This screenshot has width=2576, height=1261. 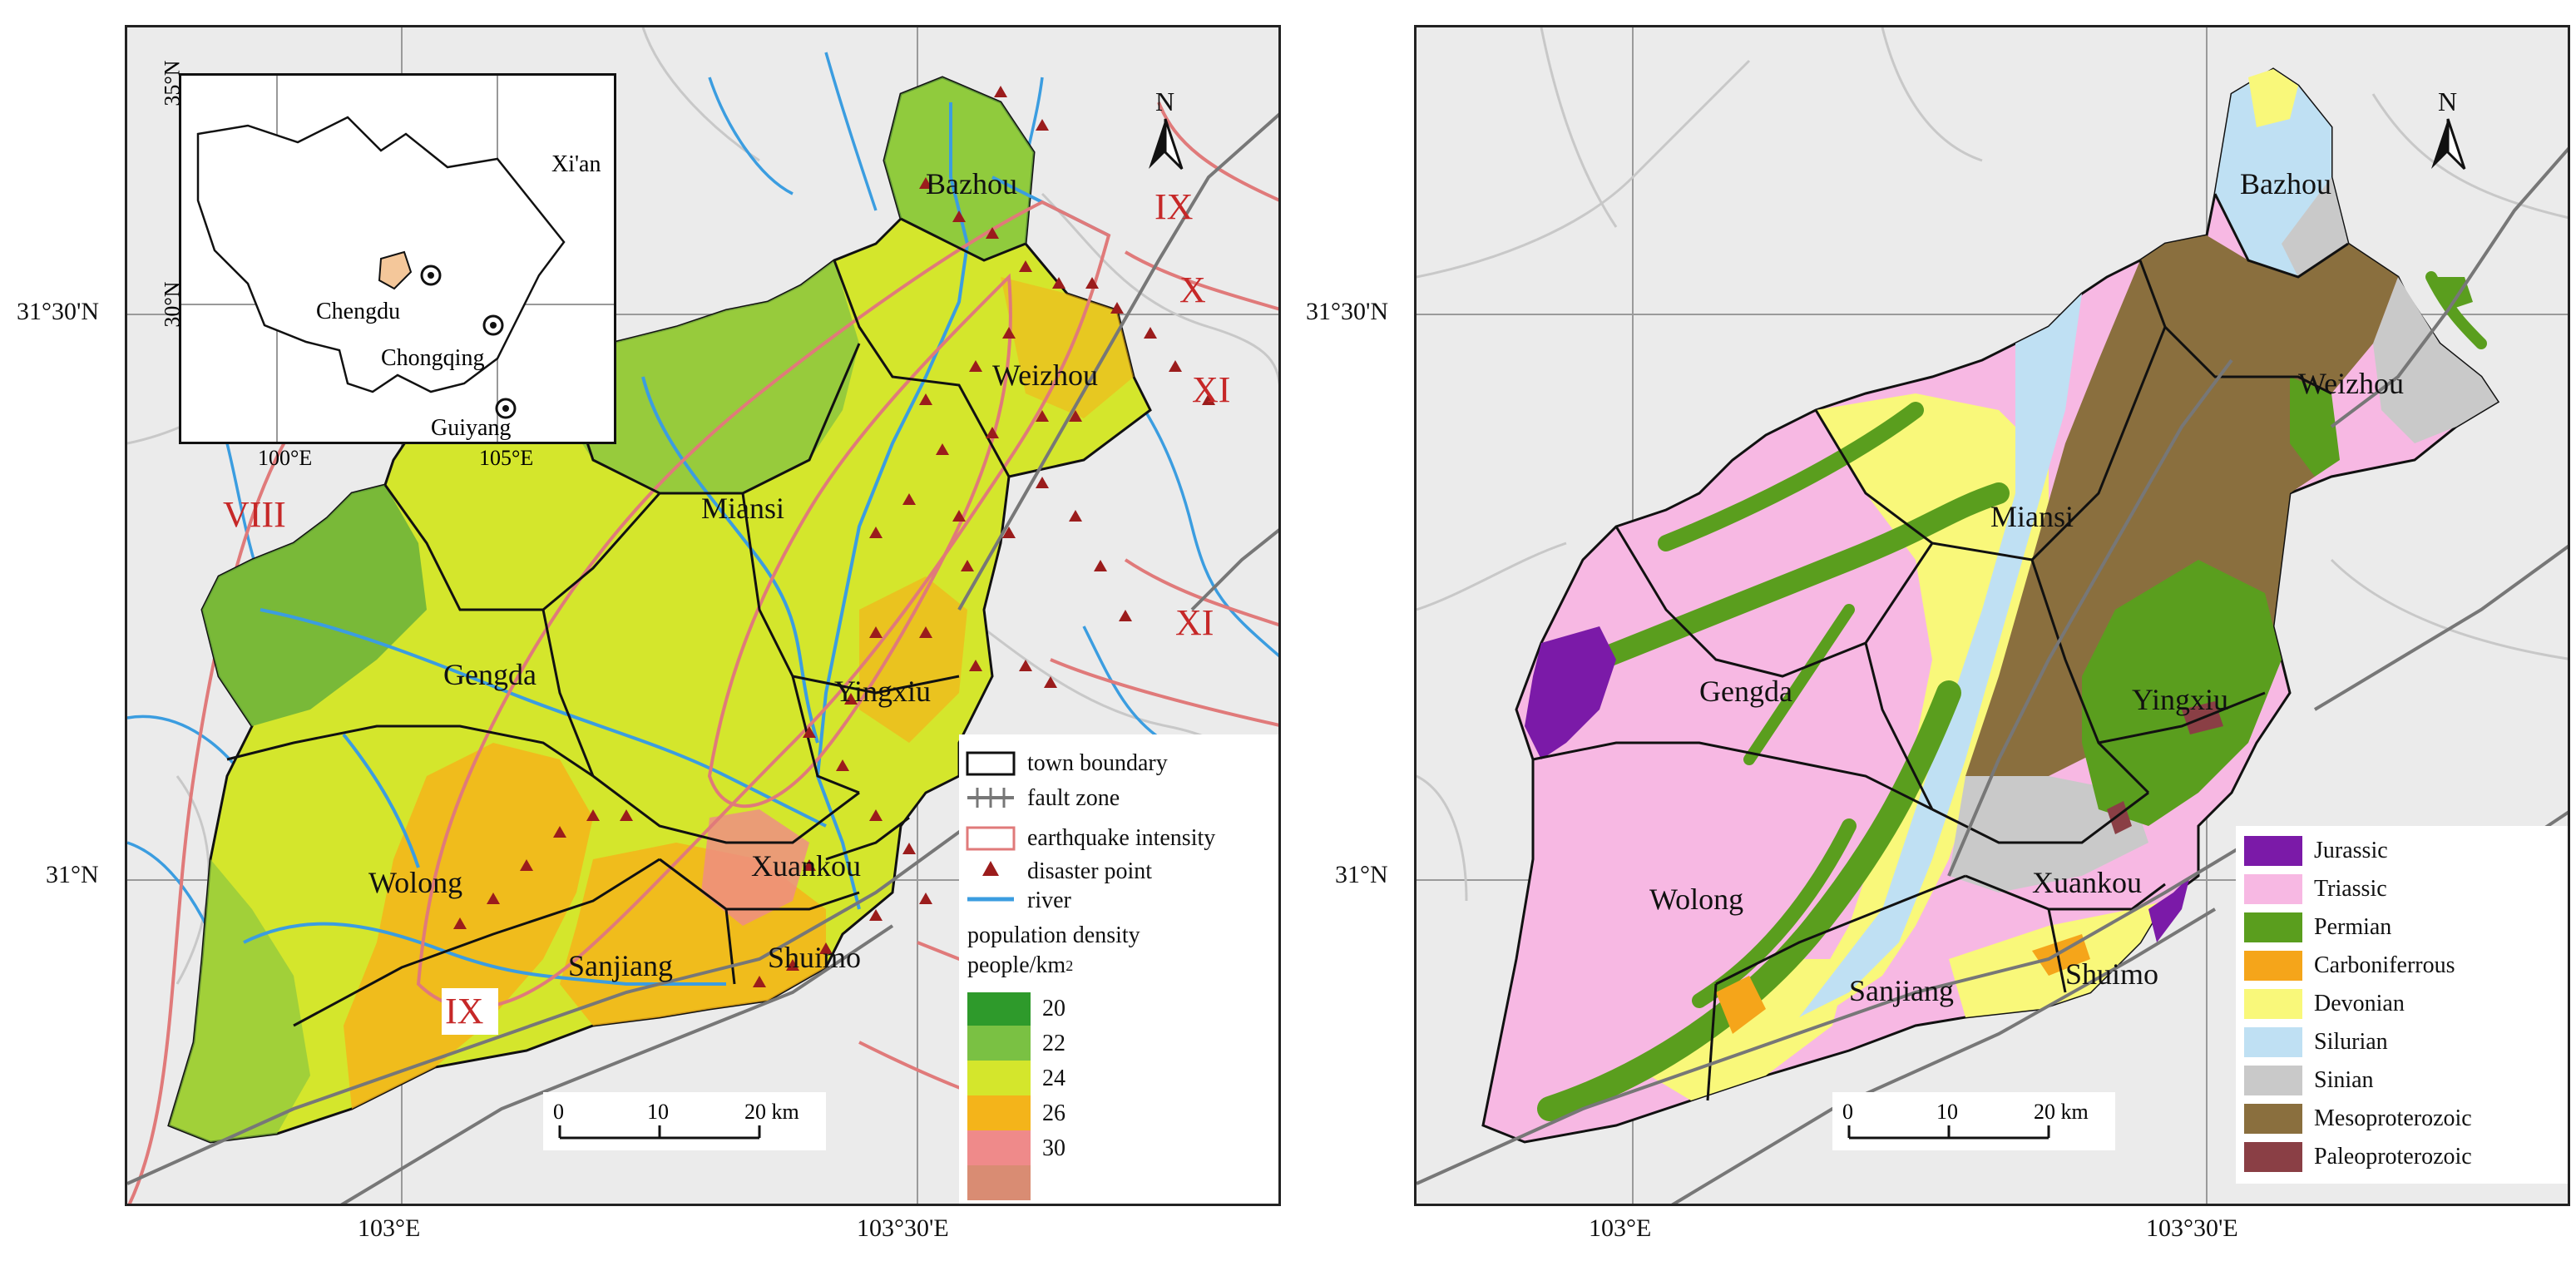 I want to click on legend-density-unit: people/km 2, so click(x=1020, y=966).